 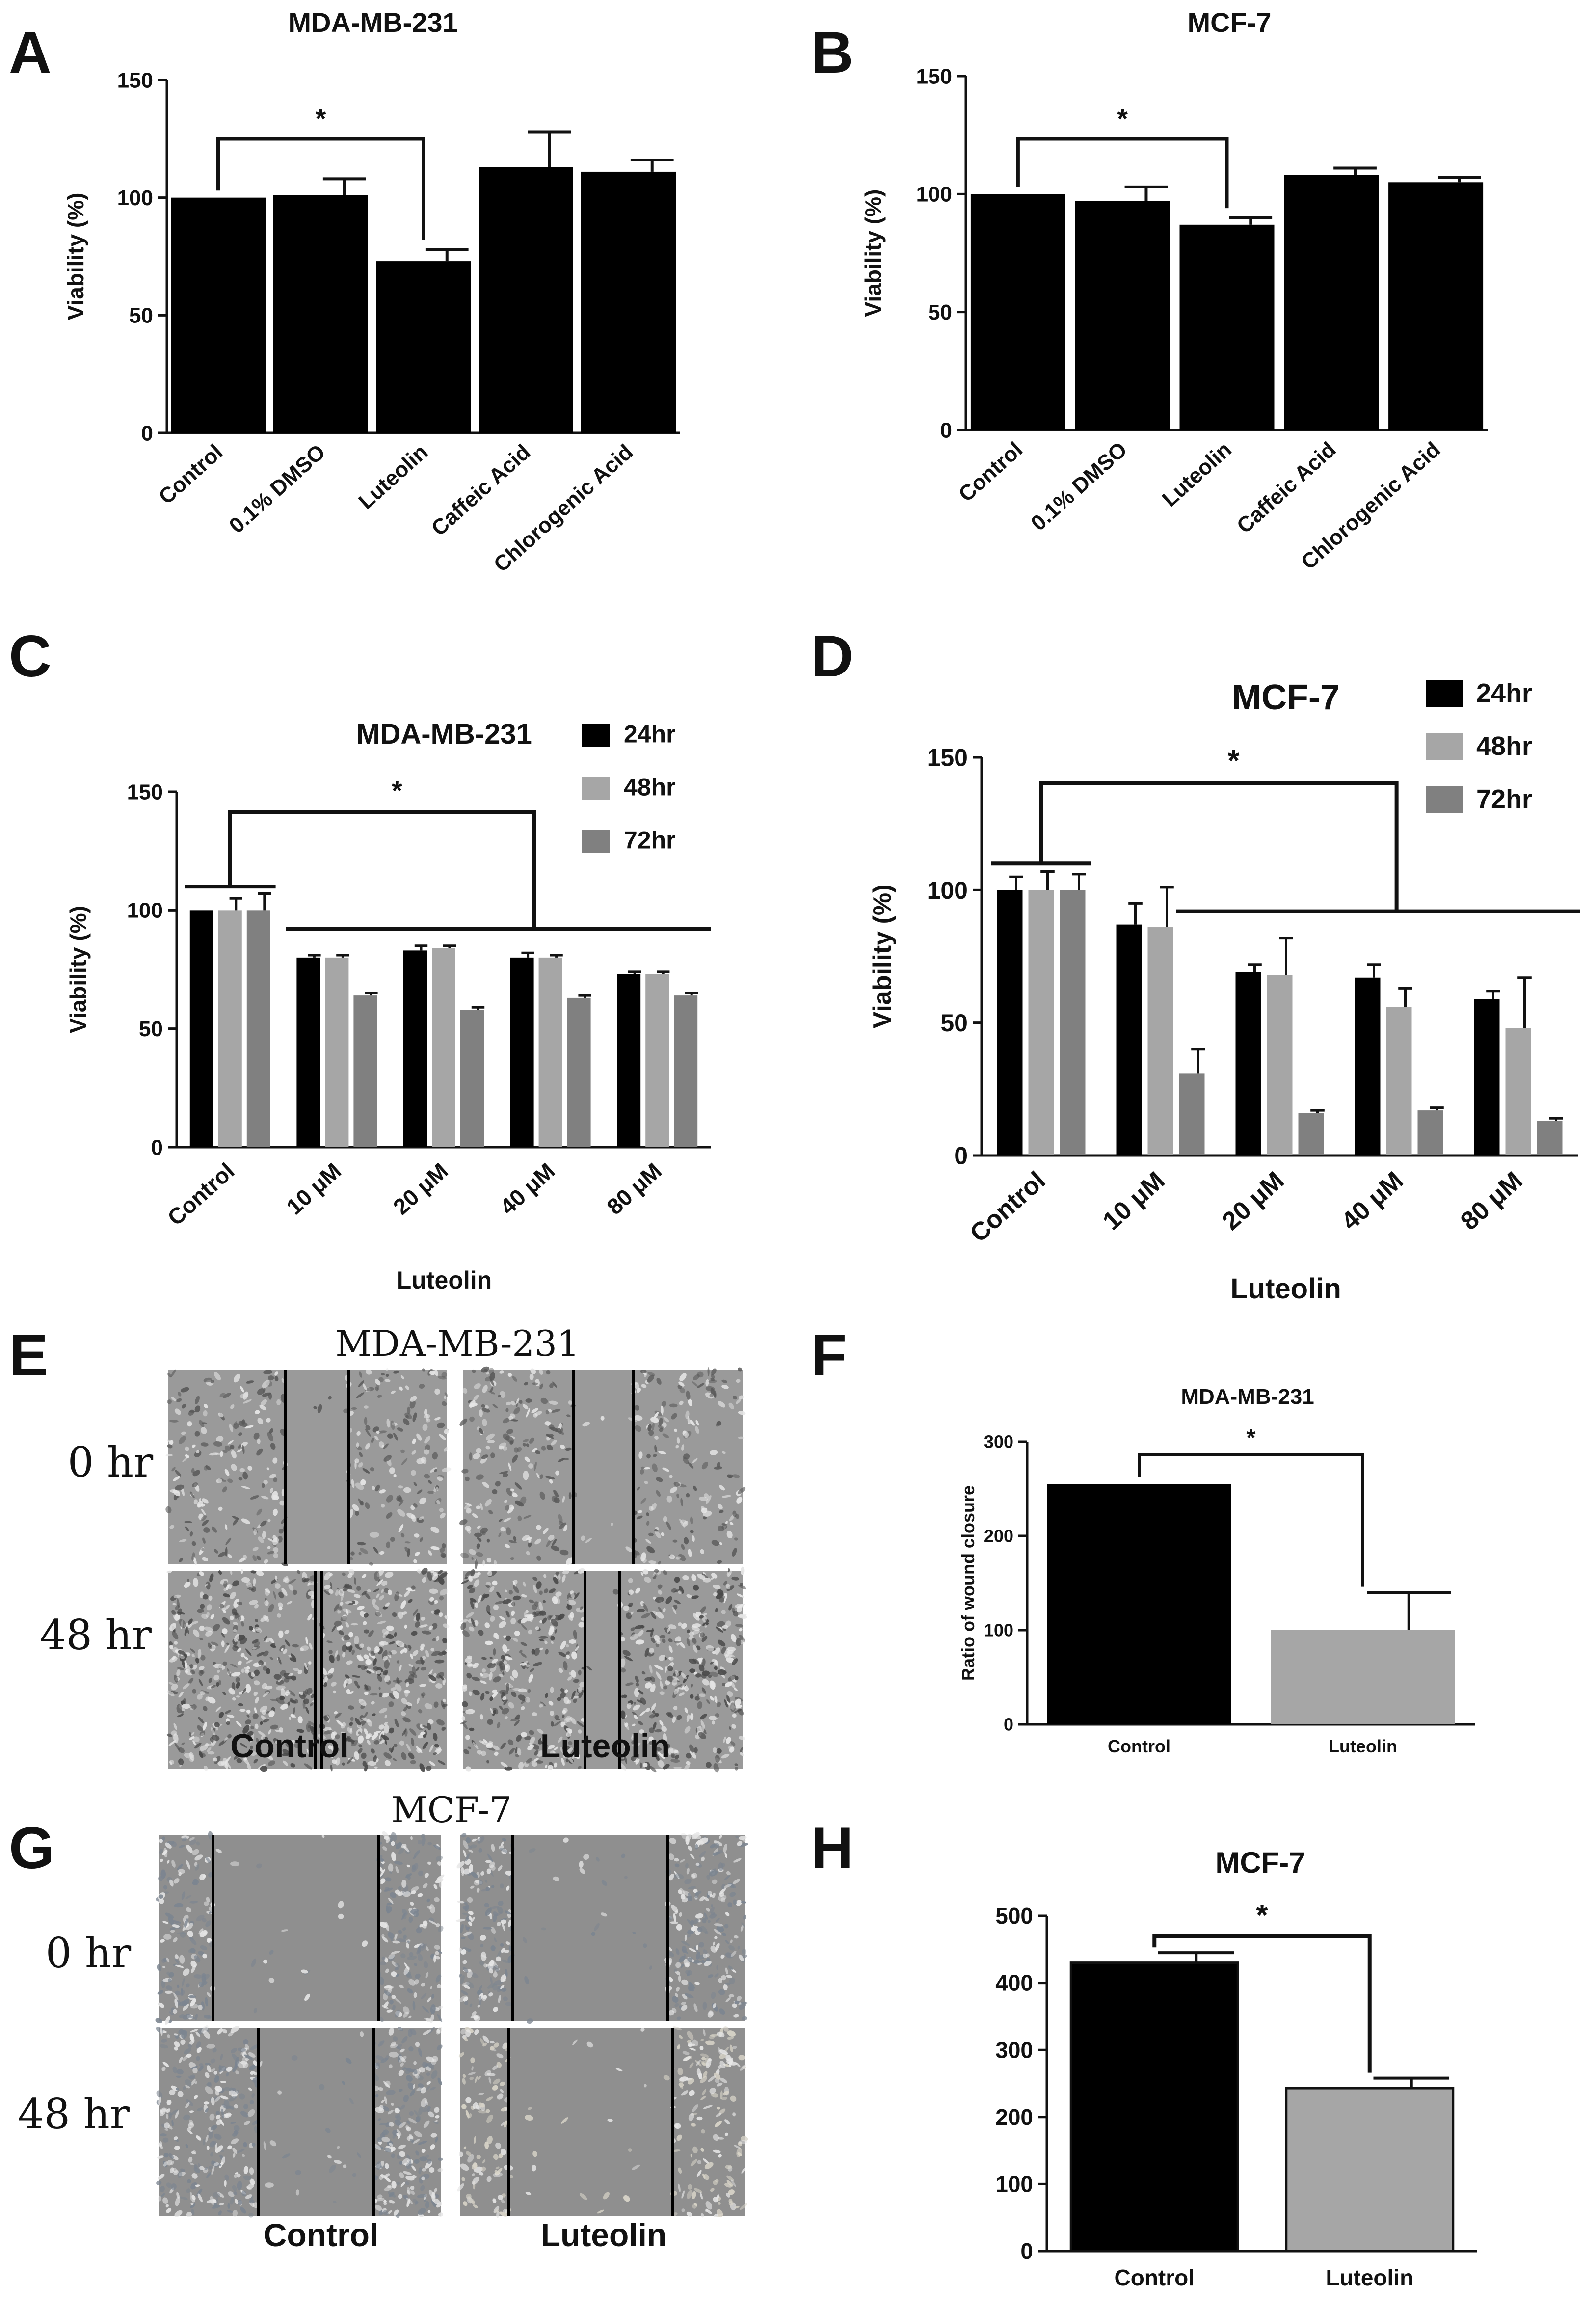 What do you see at coordinates (74, 2114) in the screenshot?
I see `row-label-g-48hr: 48 hr` at bounding box center [74, 2114].